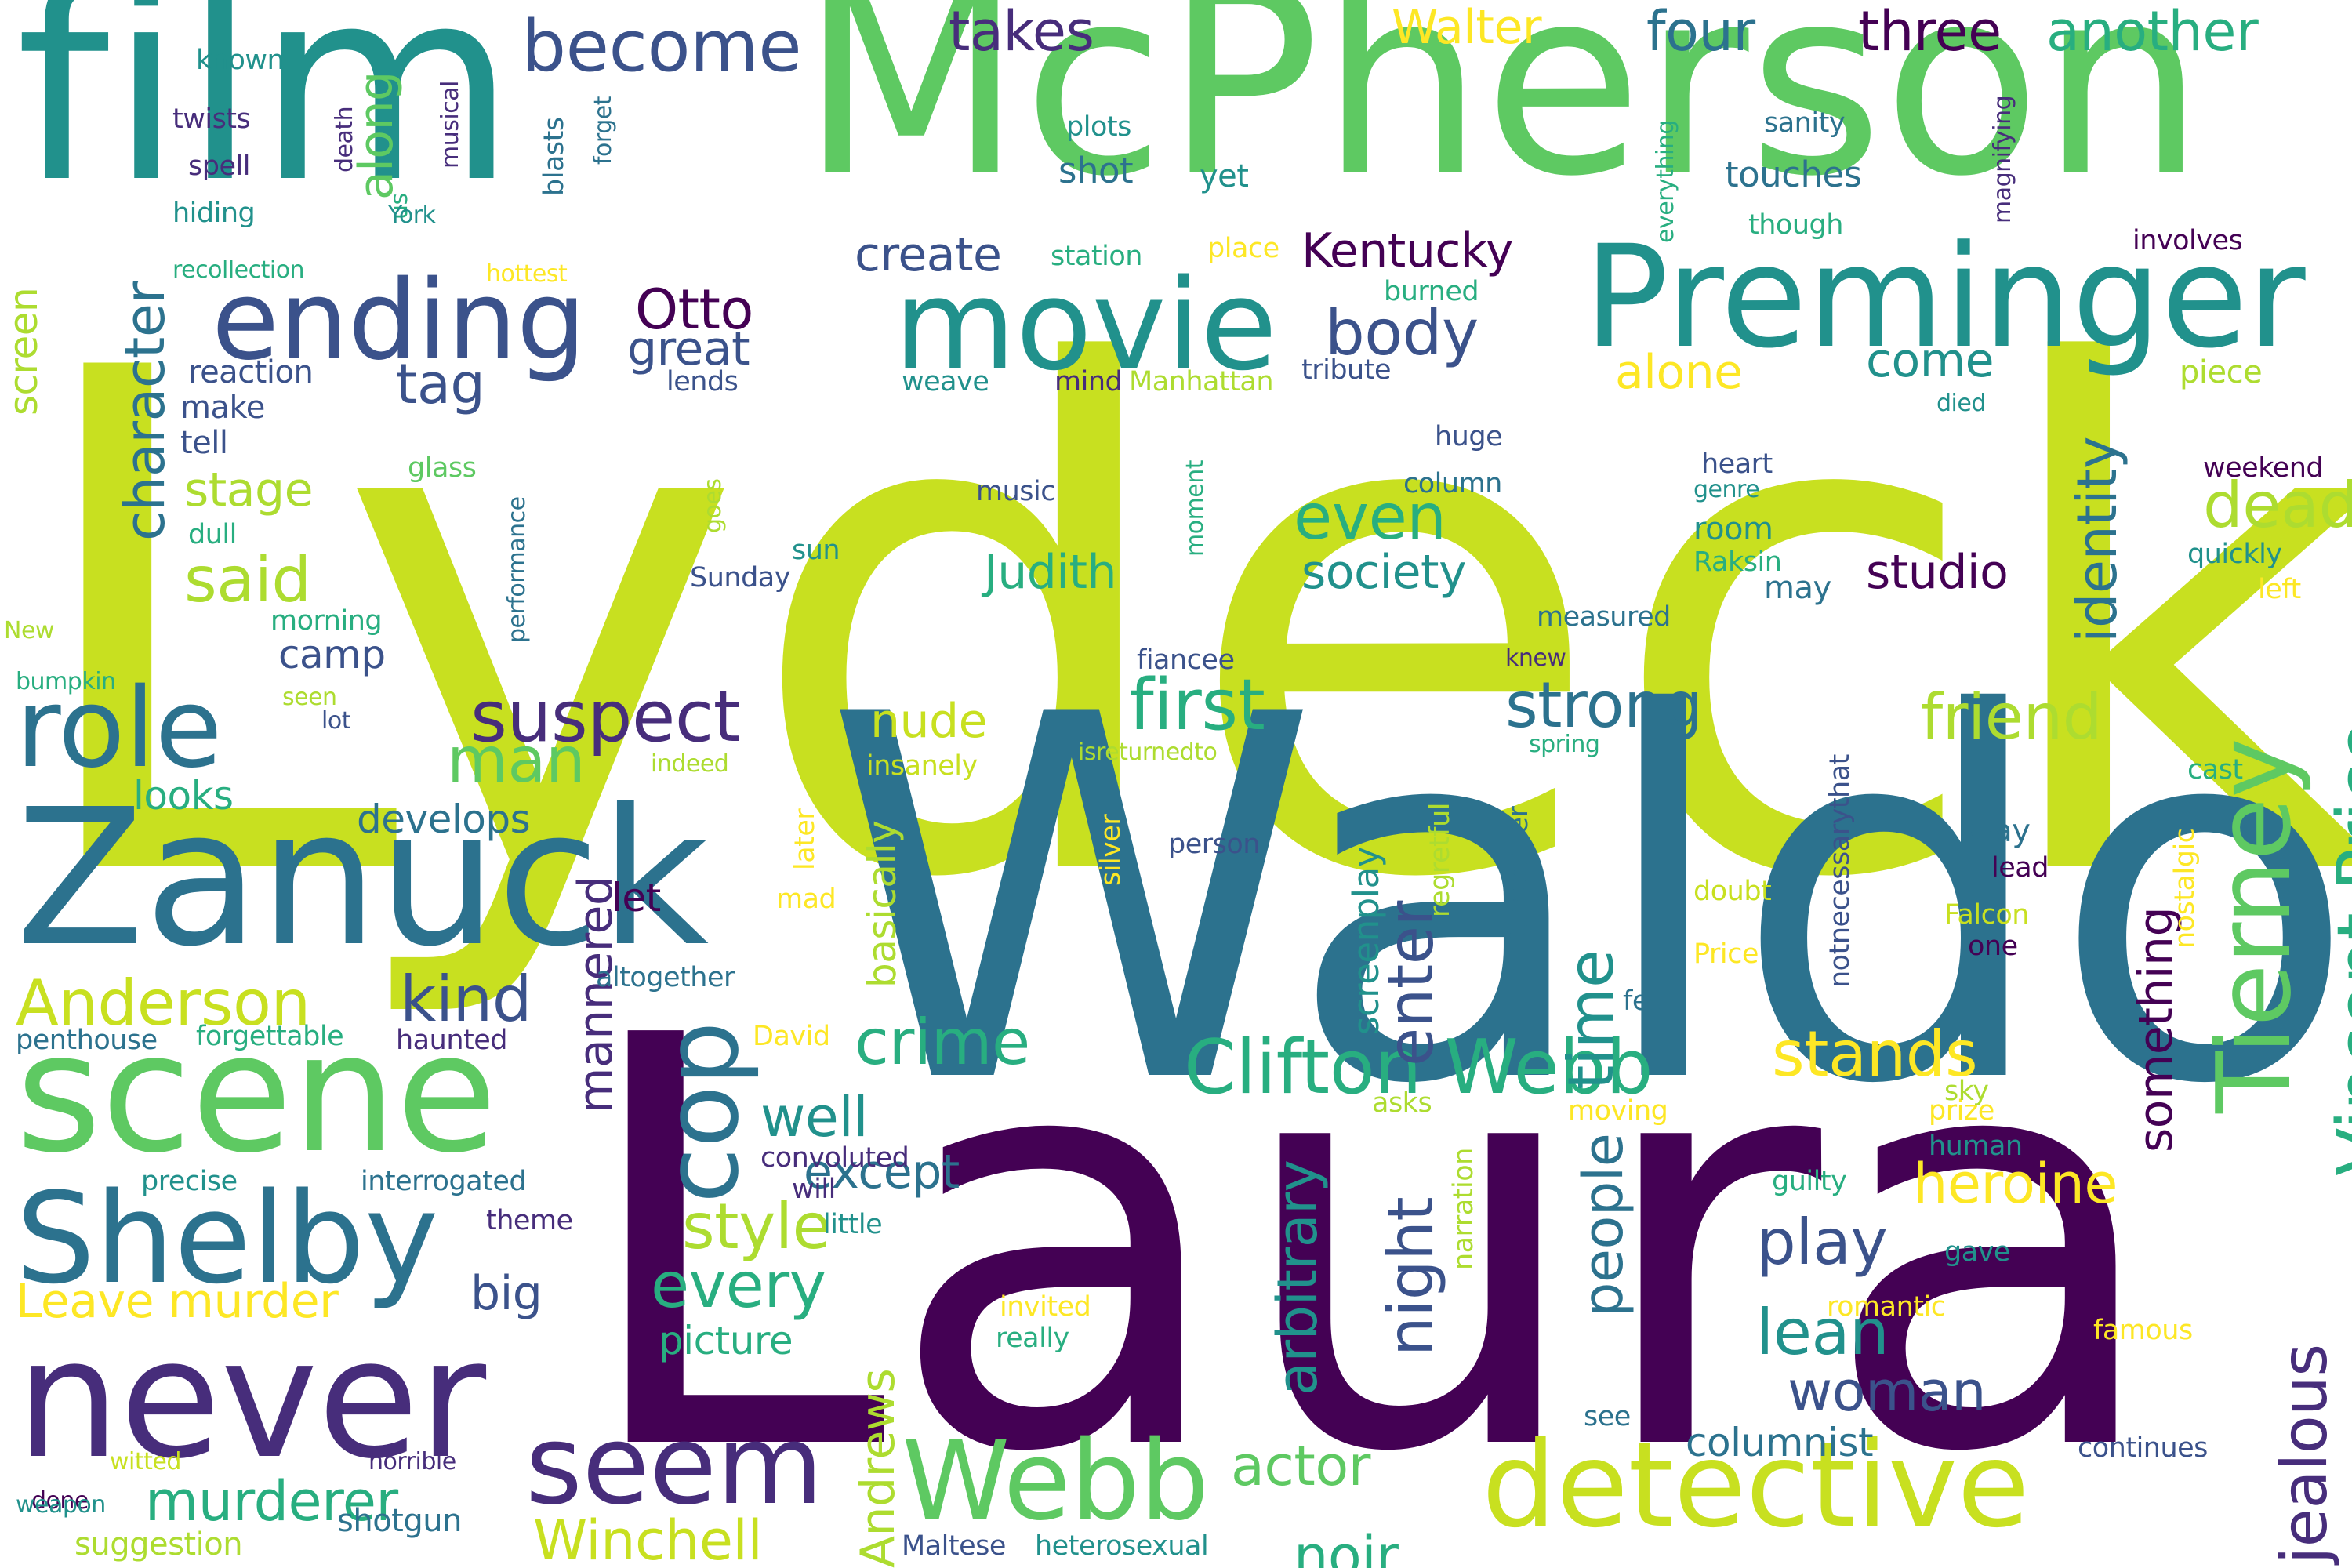 Image resolution: width=2352 pixels, height=1568 pixels. Describe the element at coordinates (239, 270) in the screenshot. I see `cloud-word-recollection: recollection` at that location.